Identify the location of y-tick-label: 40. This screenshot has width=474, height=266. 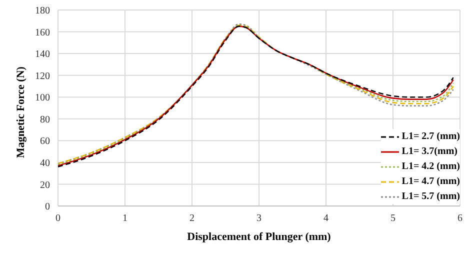
(45, 163).